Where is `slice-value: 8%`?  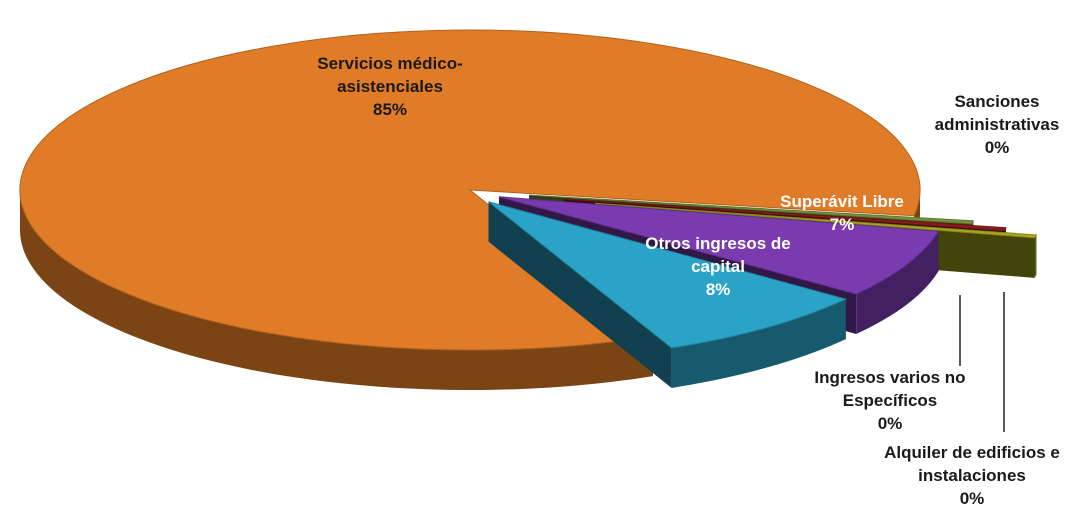 slice-value: 8% is located at coordinates (718, 289).